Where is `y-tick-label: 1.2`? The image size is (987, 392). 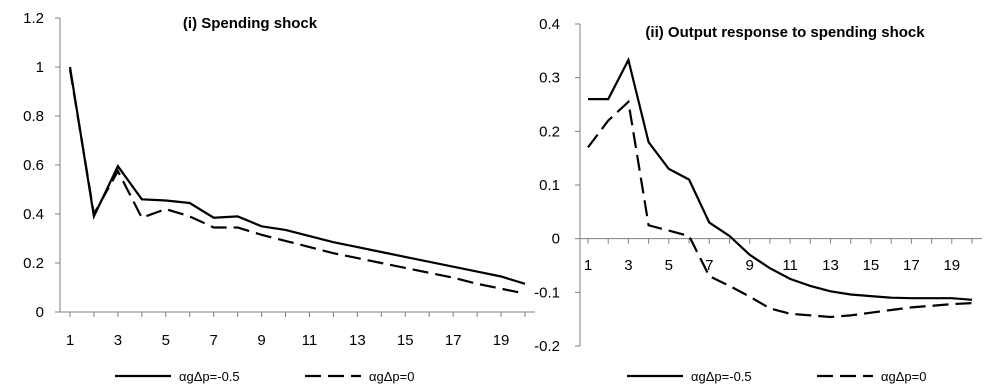 y-tick-label: 1.2 is located at coordinates (33, 18).